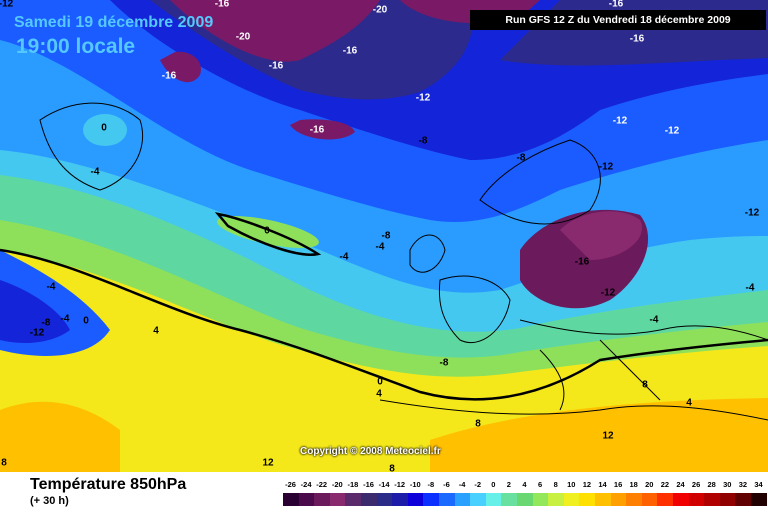  Describe the element at coordinates (711, 484) in the screenshot. I see `legend-tick-label: 28` at that location.